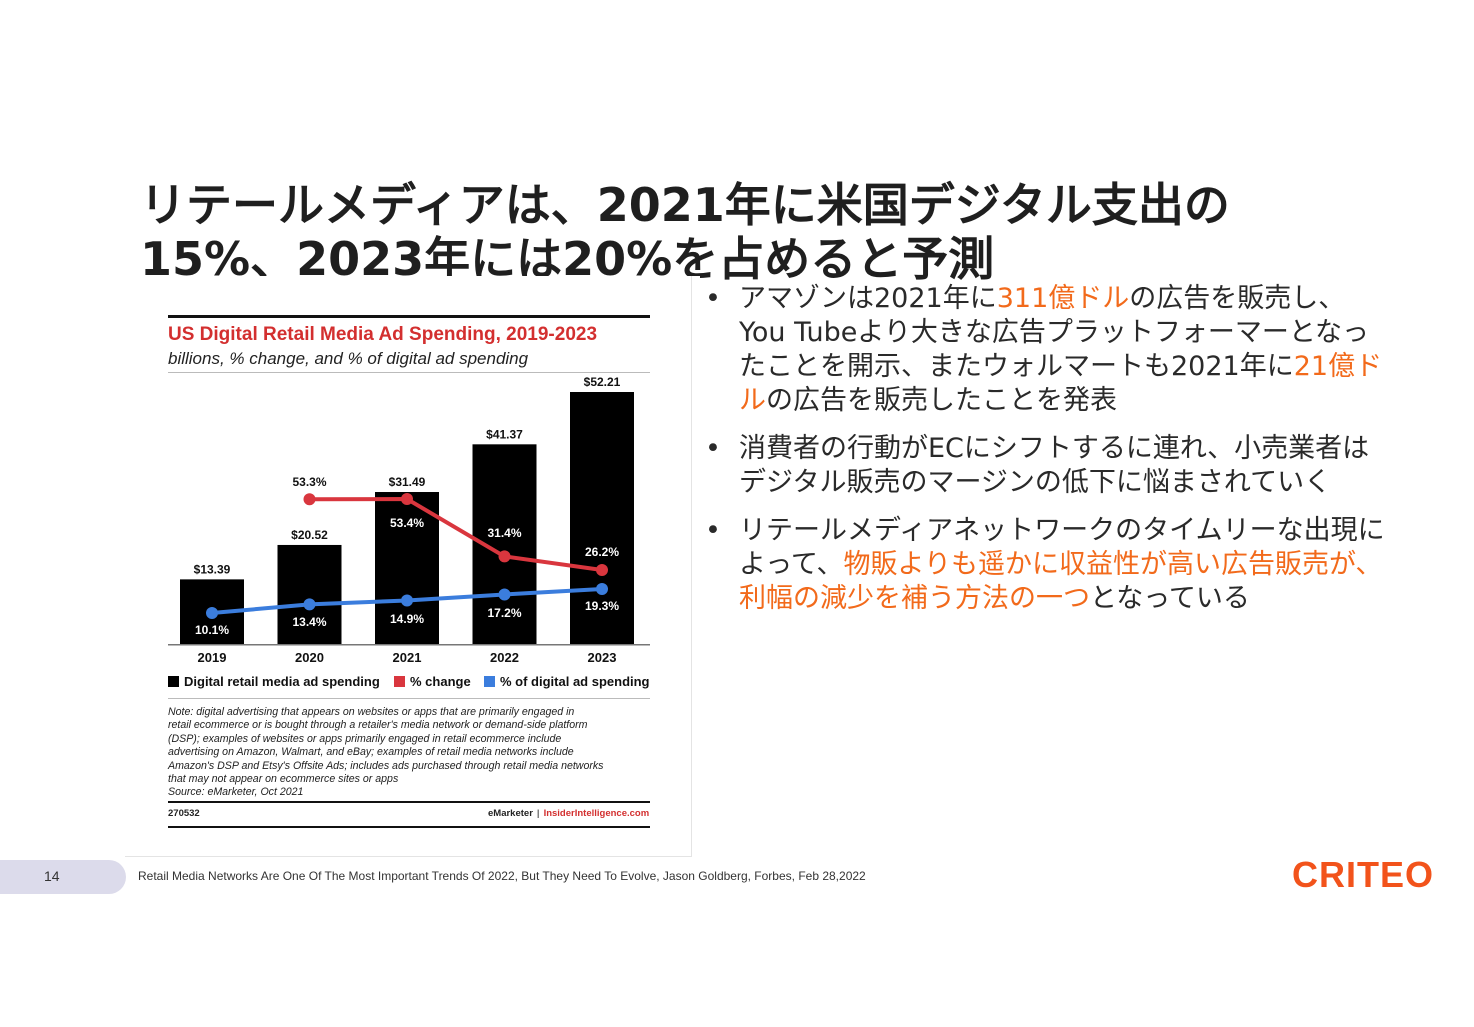  What do you see at coordinates (212, 569) in the screenshot?
I see `bar-value-label: $13.39` at bounding box center [212, 569].